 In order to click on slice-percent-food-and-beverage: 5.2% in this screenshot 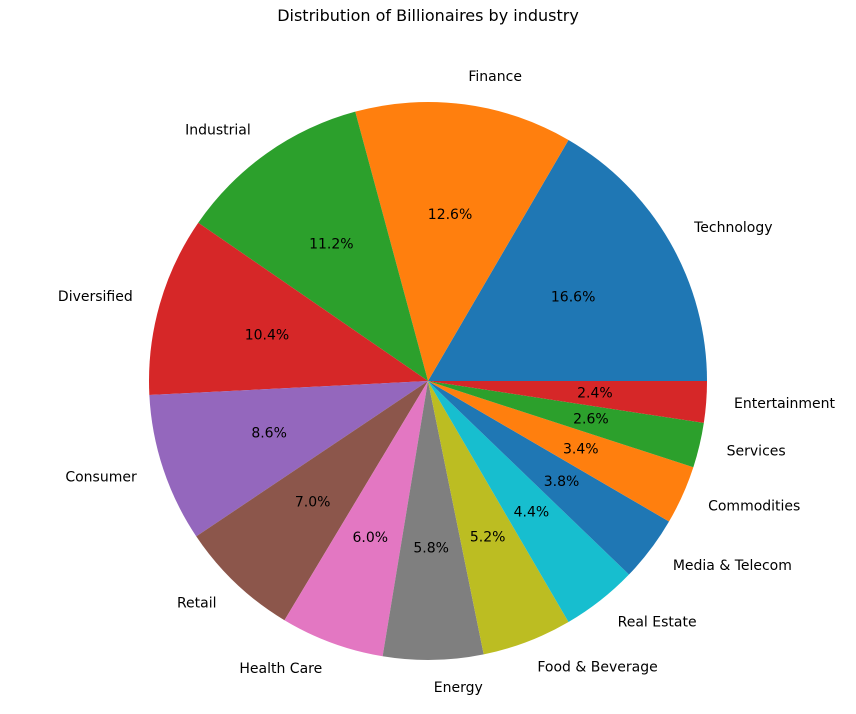, I will do `click(488, 537)`.